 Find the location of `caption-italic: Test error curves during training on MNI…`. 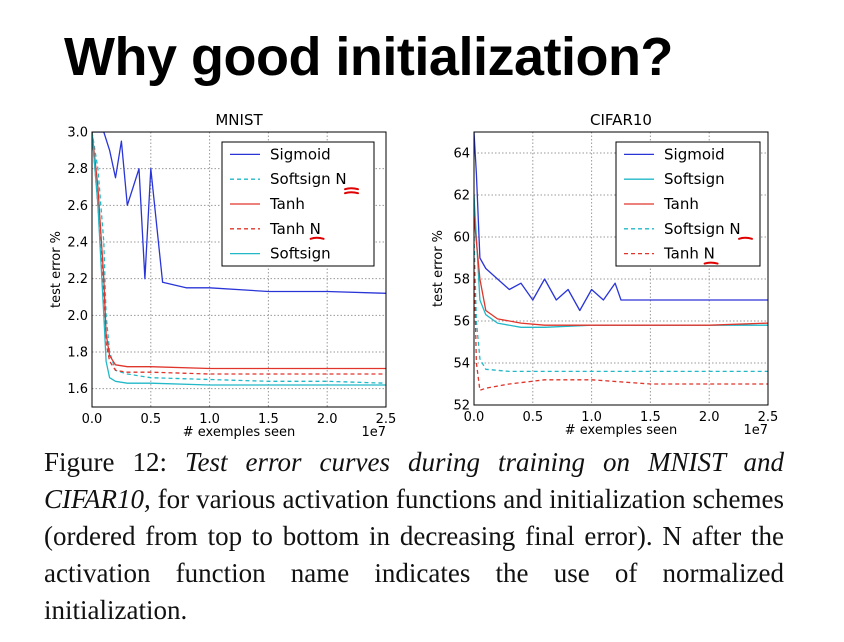

caption-italic: Test error curves during training on MNI… is located at coordinates (414, 480).